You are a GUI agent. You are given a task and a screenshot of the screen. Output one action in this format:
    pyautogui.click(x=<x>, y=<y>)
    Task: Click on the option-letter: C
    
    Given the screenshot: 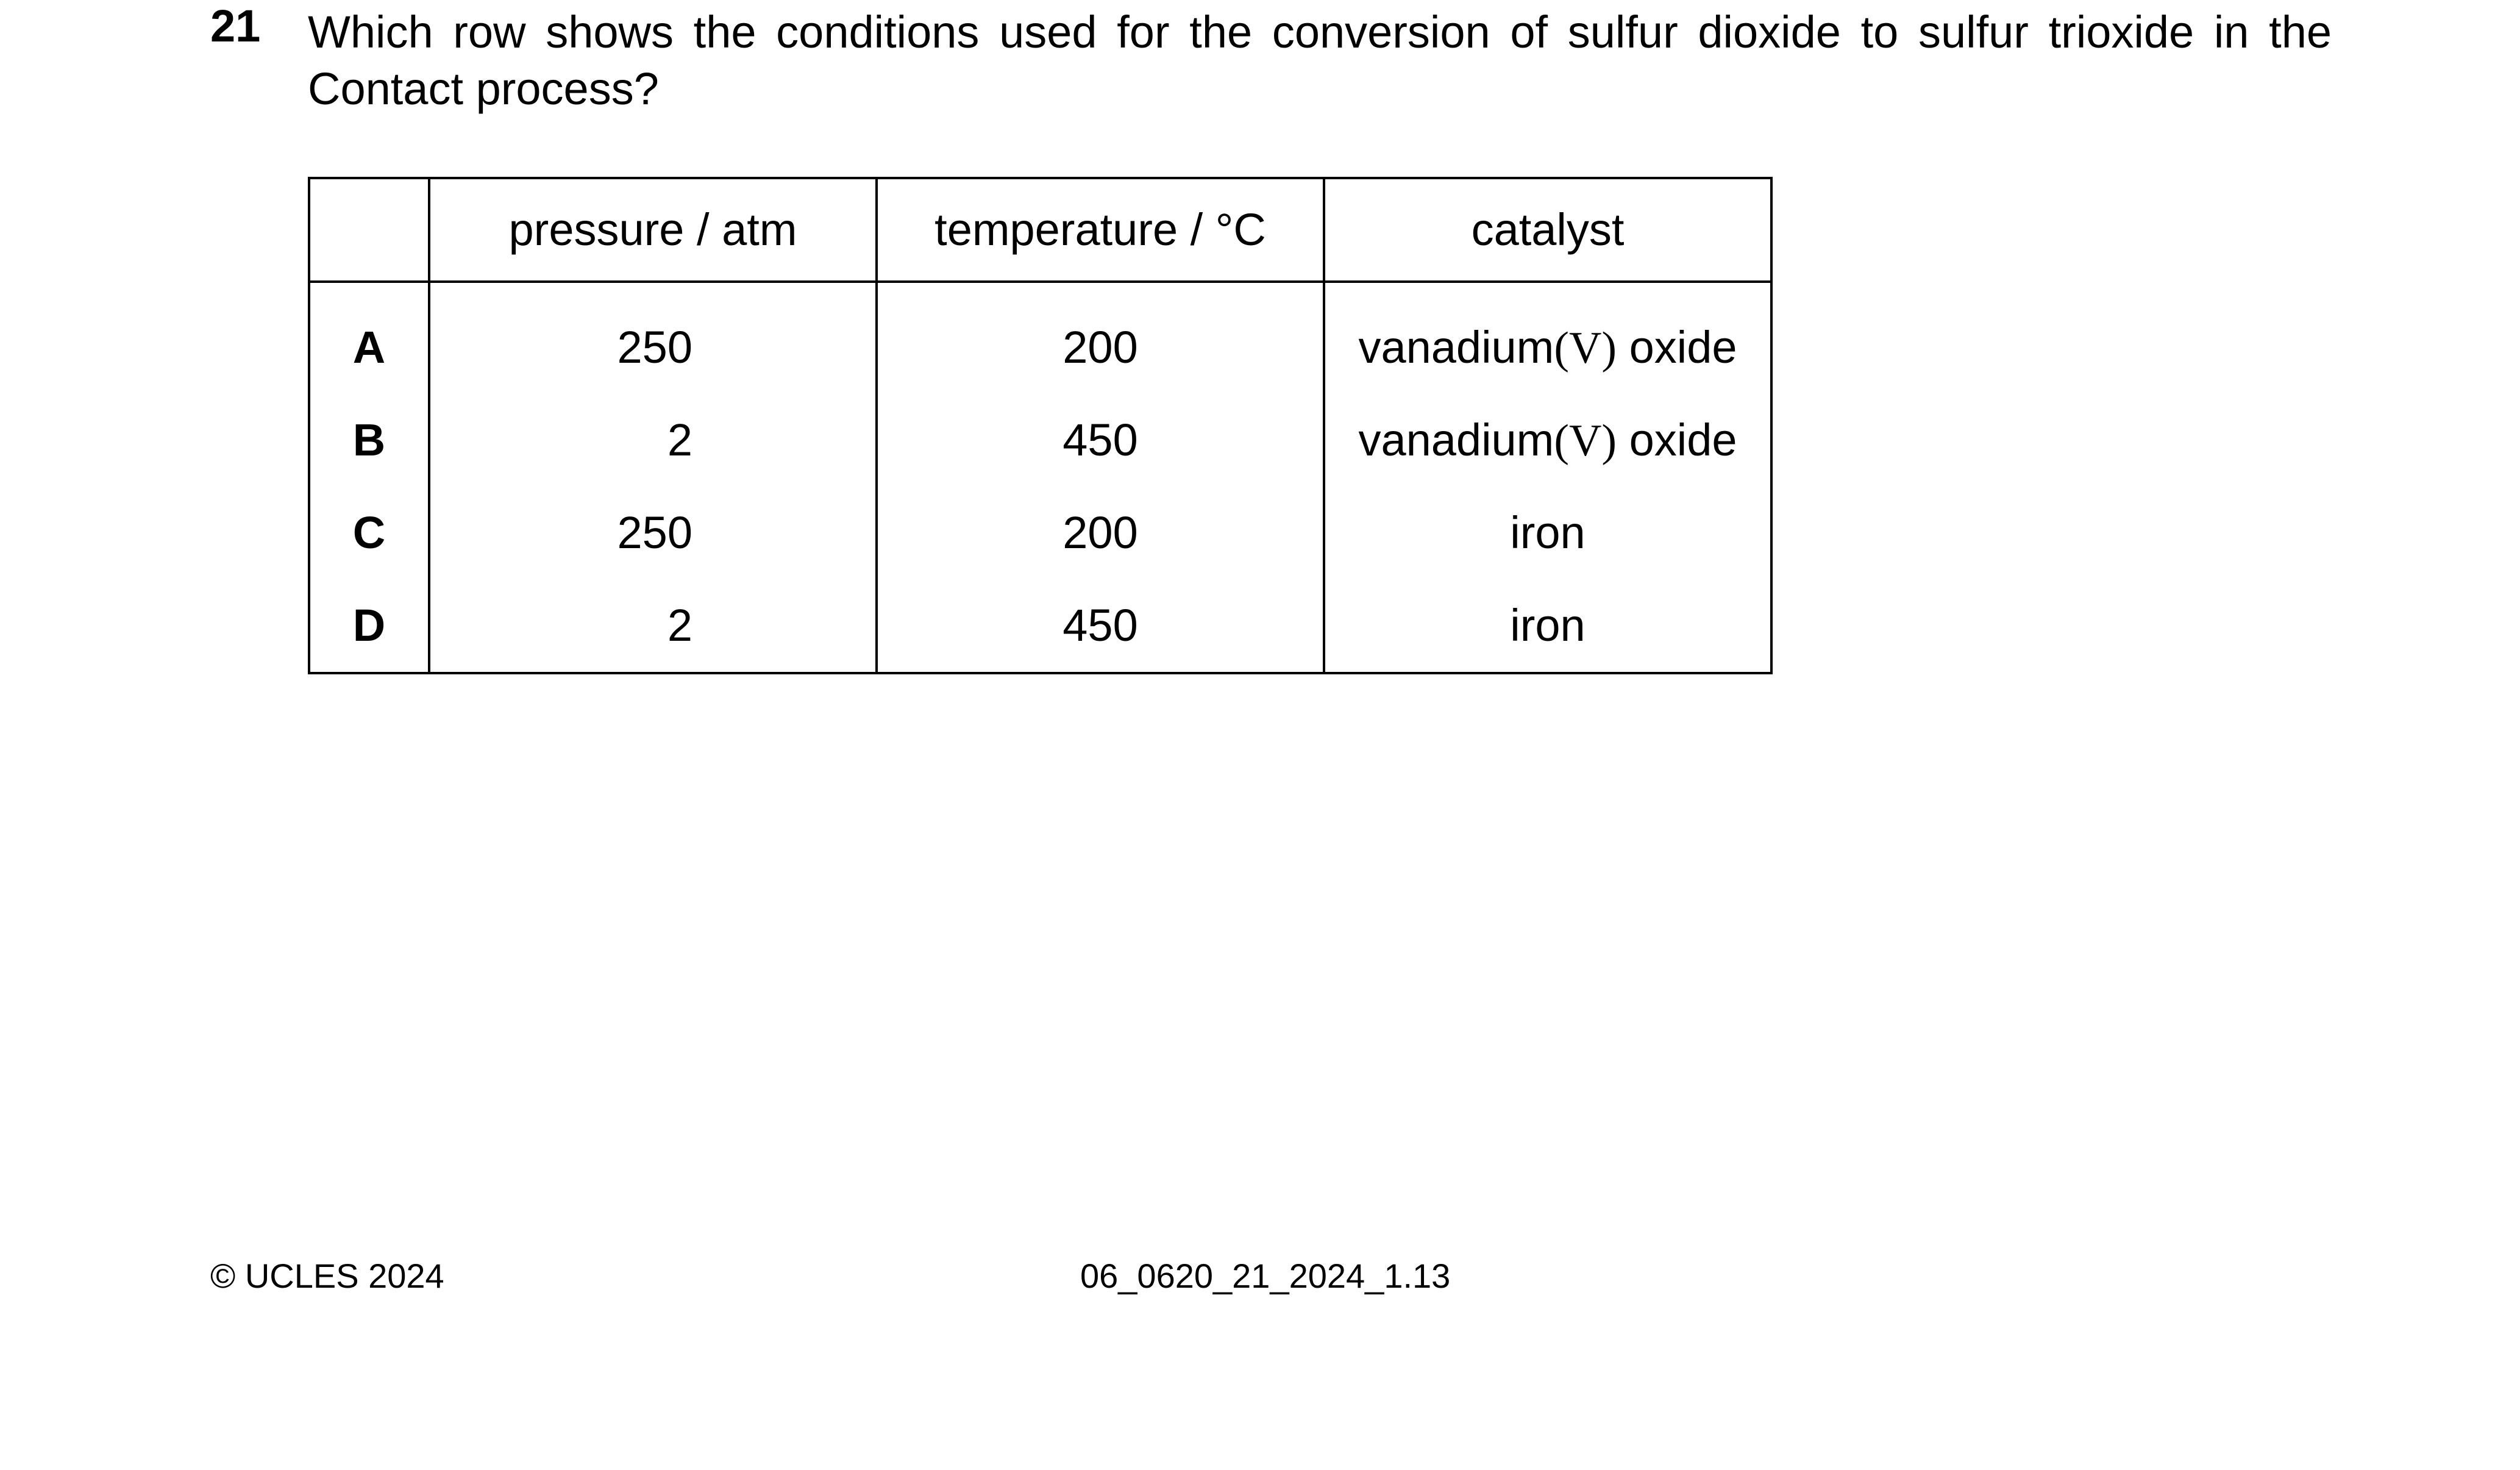 What is the action you would take?
    pyautogui.click(x=369, y=533)
    